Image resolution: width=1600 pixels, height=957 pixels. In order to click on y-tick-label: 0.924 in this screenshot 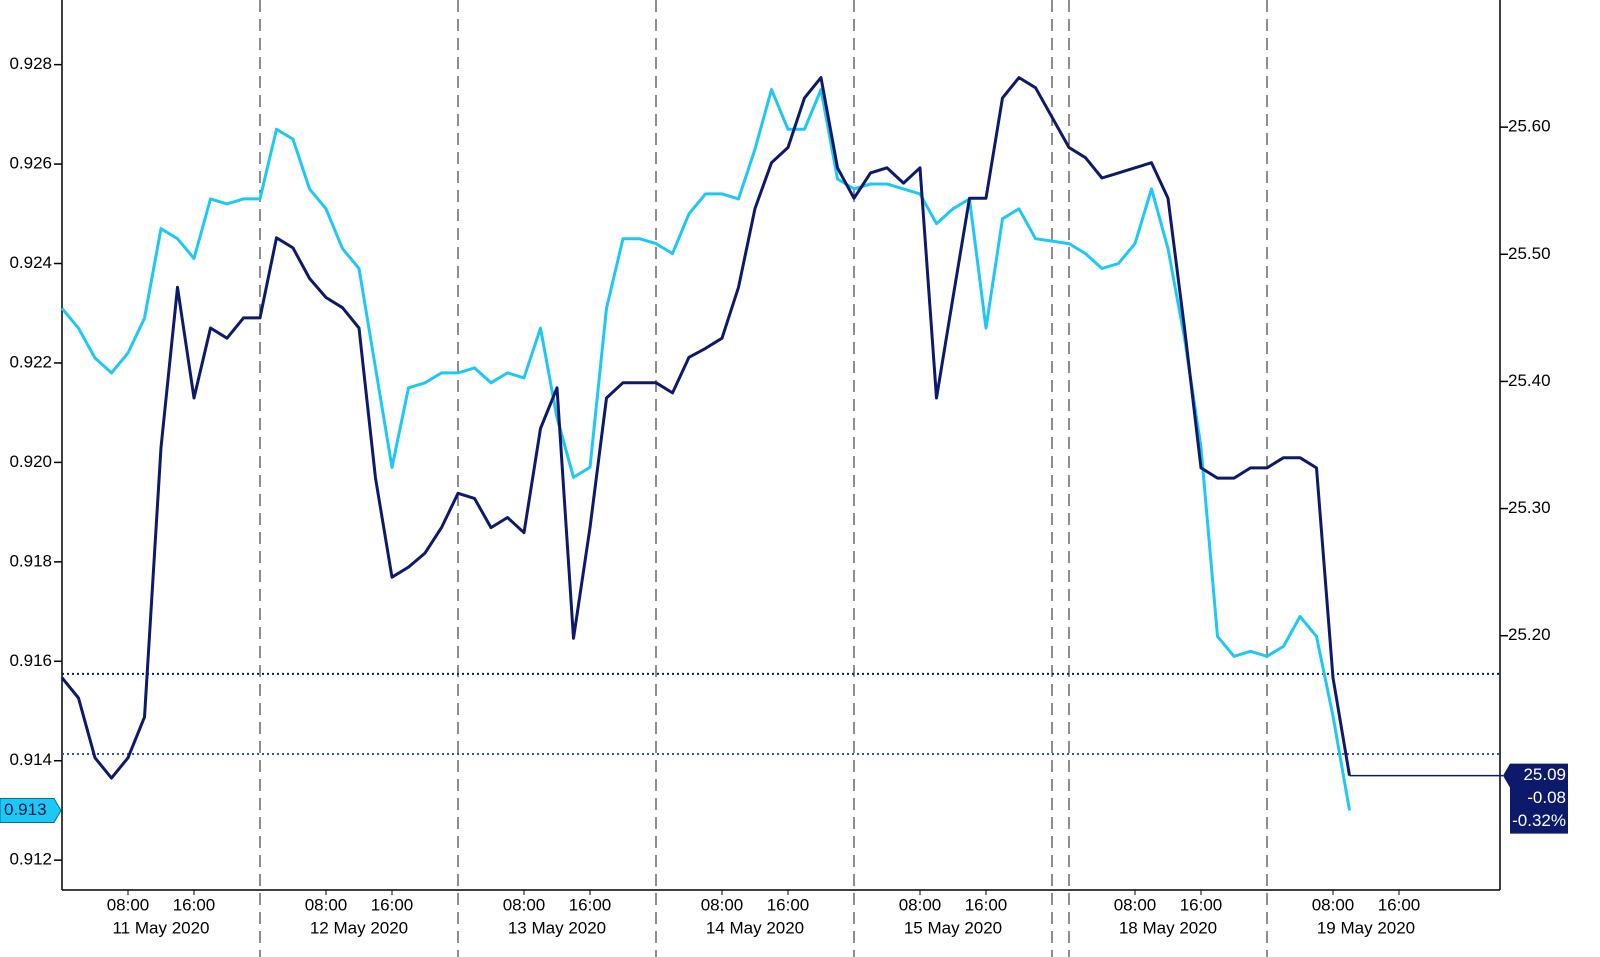, I will do `click(30, 262)`.